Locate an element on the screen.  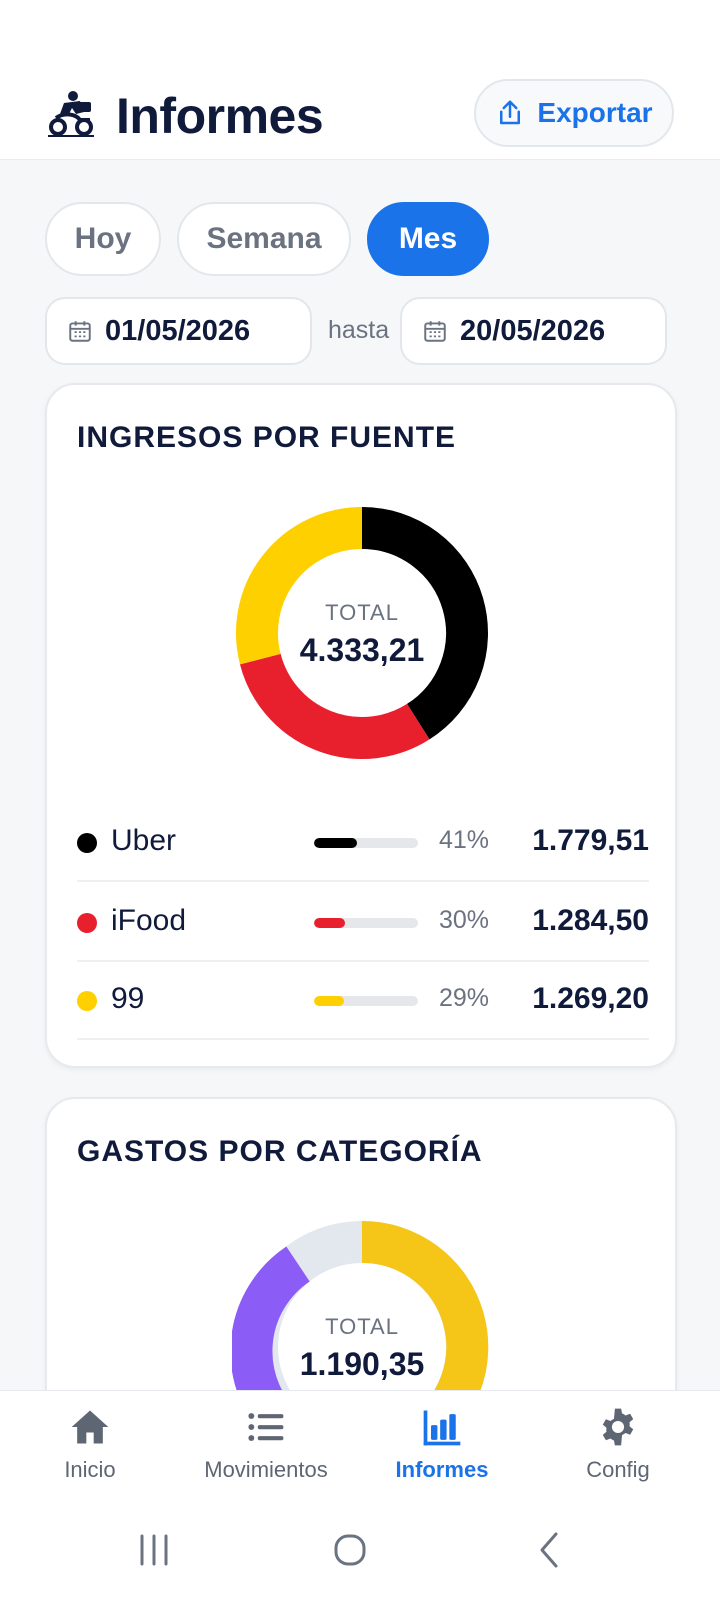
page-title: Informes is located at coordinates (220, 116).